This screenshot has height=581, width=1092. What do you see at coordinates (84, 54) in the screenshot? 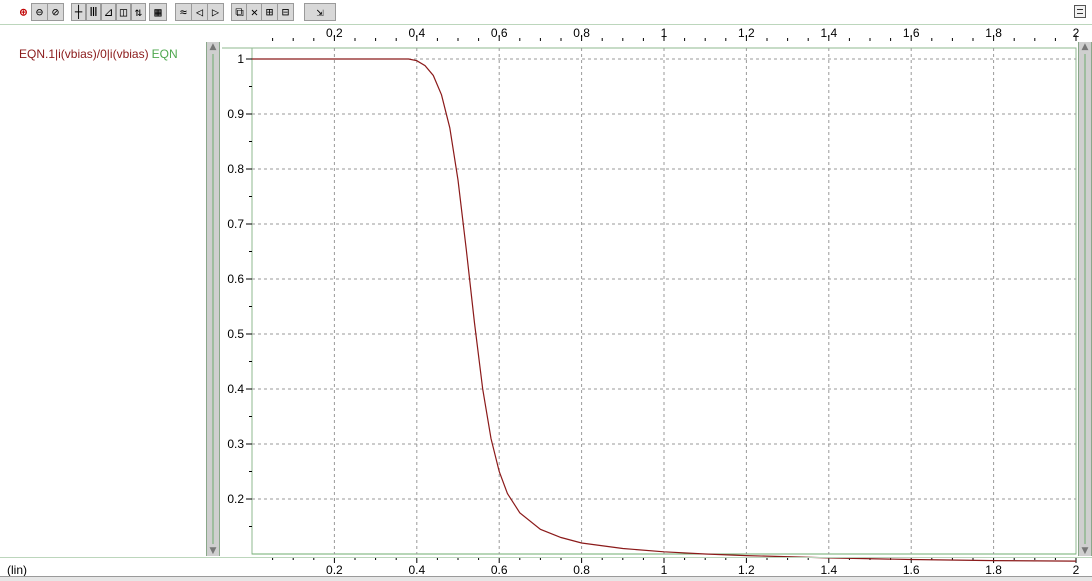
I see `trace-label: EQN.1|i(vbias)/0|i(vbias)` at bounding box center [84, 54].